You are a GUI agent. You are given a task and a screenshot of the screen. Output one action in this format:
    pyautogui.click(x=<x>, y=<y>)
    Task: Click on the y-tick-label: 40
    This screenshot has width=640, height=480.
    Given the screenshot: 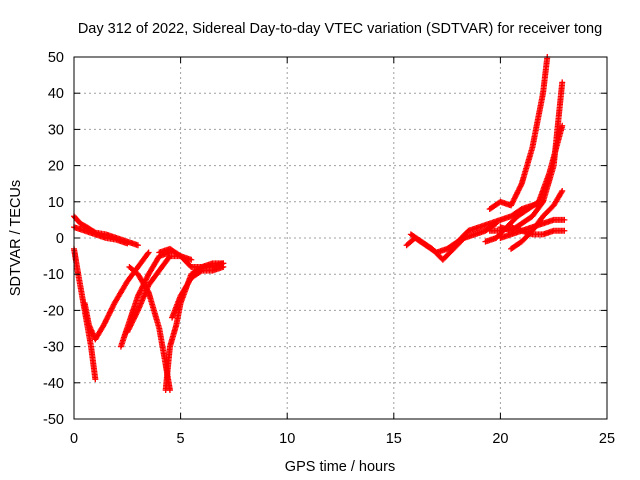 What is the action you would take?
    pyautogui.click(x=56, y=94)
    